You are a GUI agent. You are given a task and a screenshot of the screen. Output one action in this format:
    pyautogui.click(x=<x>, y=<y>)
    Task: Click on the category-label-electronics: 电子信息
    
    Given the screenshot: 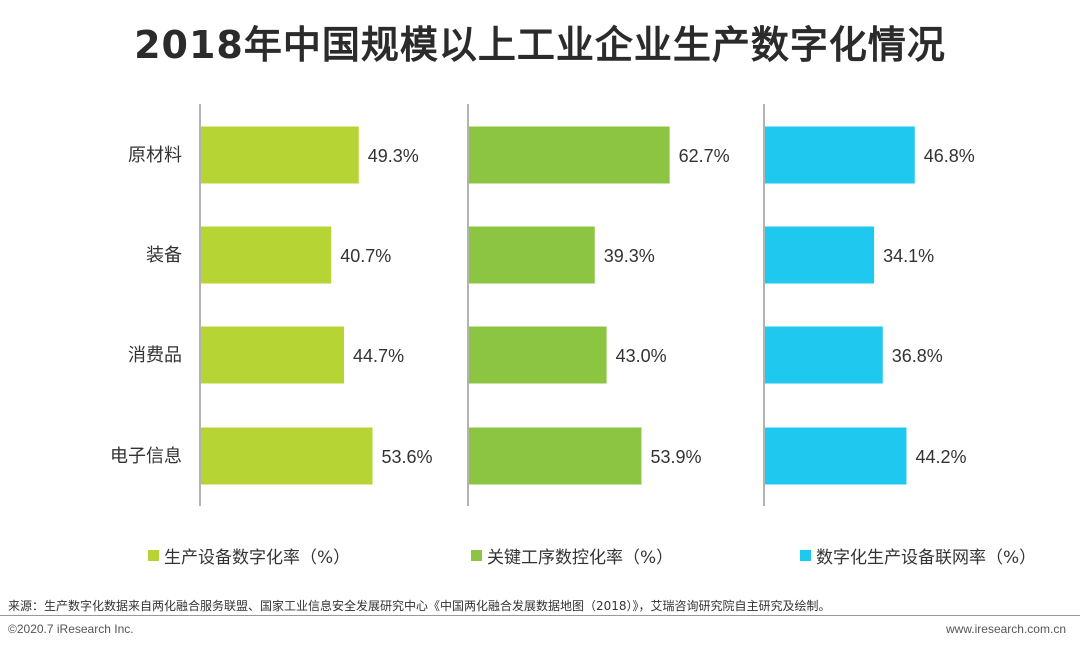 What is the action you would take?
    pyautogui.click(x=146, y=456)
    